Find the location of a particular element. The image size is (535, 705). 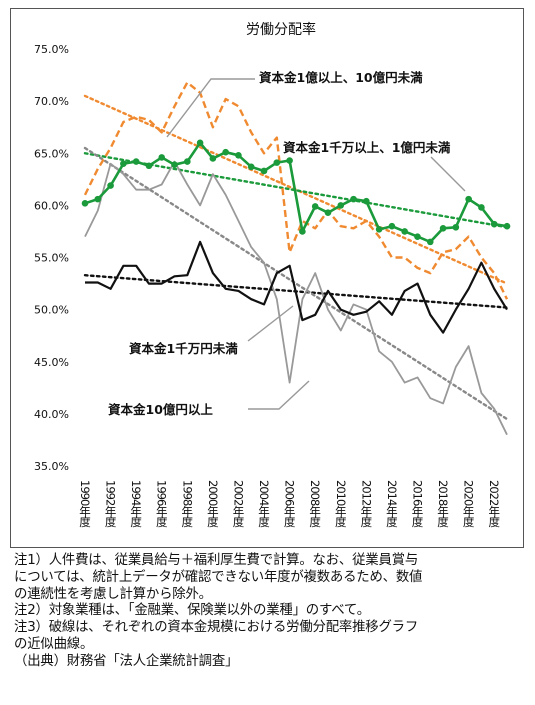

note-line: の近似曲線。 is located at coordinates (54, 644).